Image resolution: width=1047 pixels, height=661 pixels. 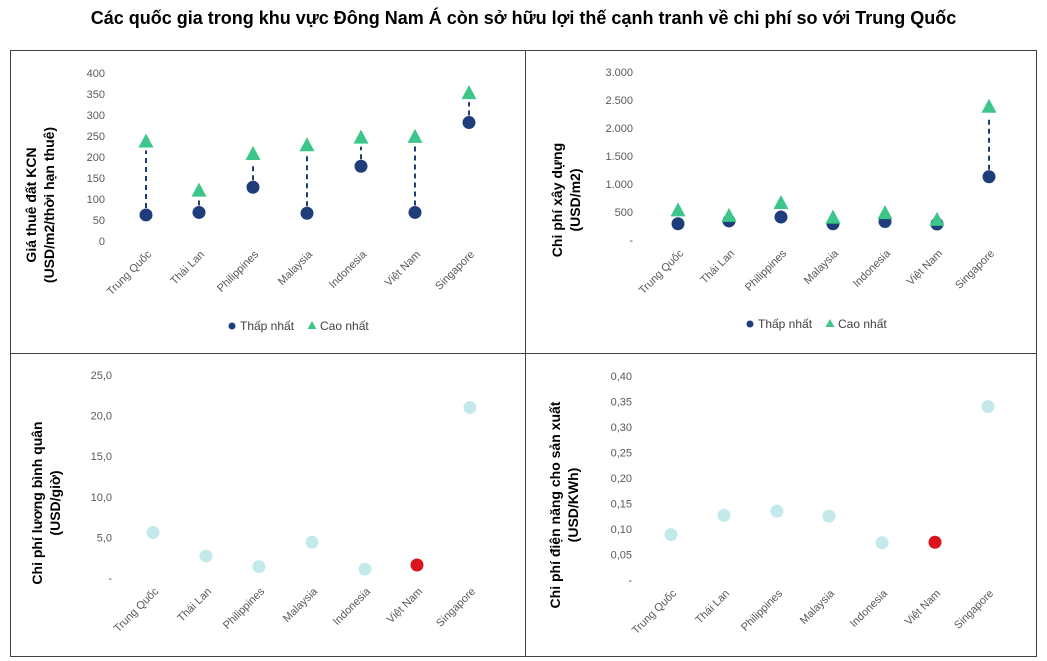 What do you see at coordinates (621, 454) in the screenshot?
I see `y-tick-label: 0,25` at bounding box center [621, 454].